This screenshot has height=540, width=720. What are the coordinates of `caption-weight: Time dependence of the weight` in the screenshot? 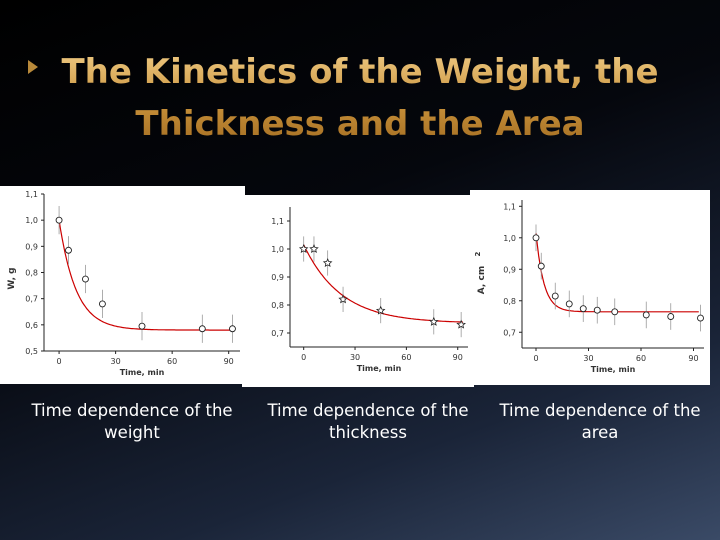 It's located at (132, 421).